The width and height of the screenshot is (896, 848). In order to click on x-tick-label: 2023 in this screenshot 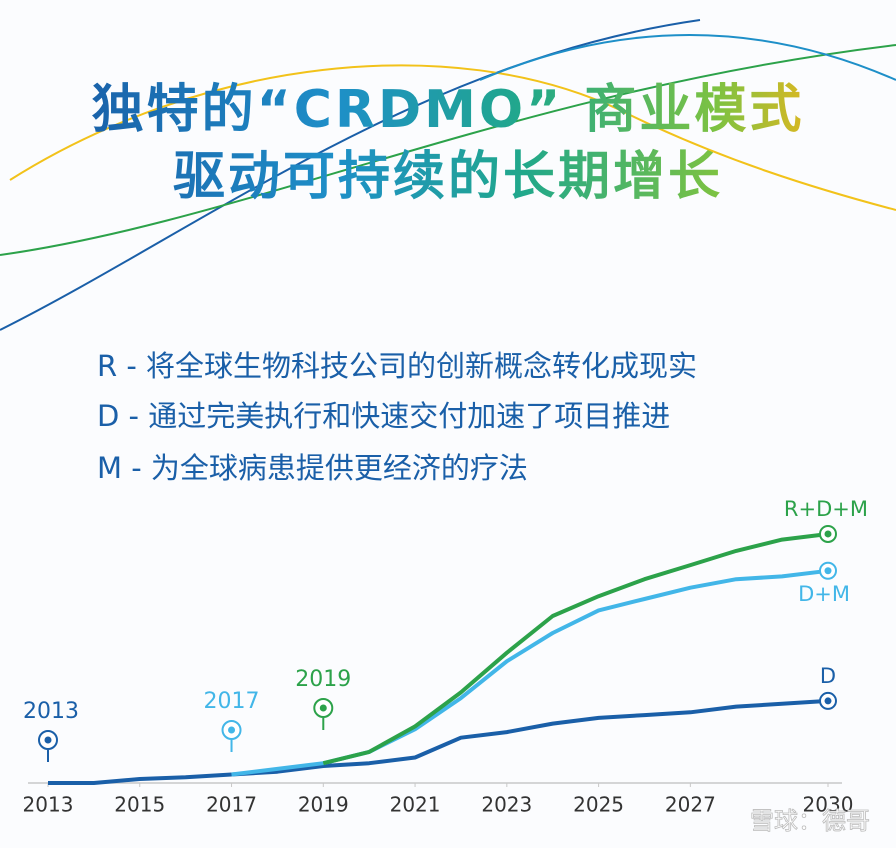, I will do `click(506, 805)`.